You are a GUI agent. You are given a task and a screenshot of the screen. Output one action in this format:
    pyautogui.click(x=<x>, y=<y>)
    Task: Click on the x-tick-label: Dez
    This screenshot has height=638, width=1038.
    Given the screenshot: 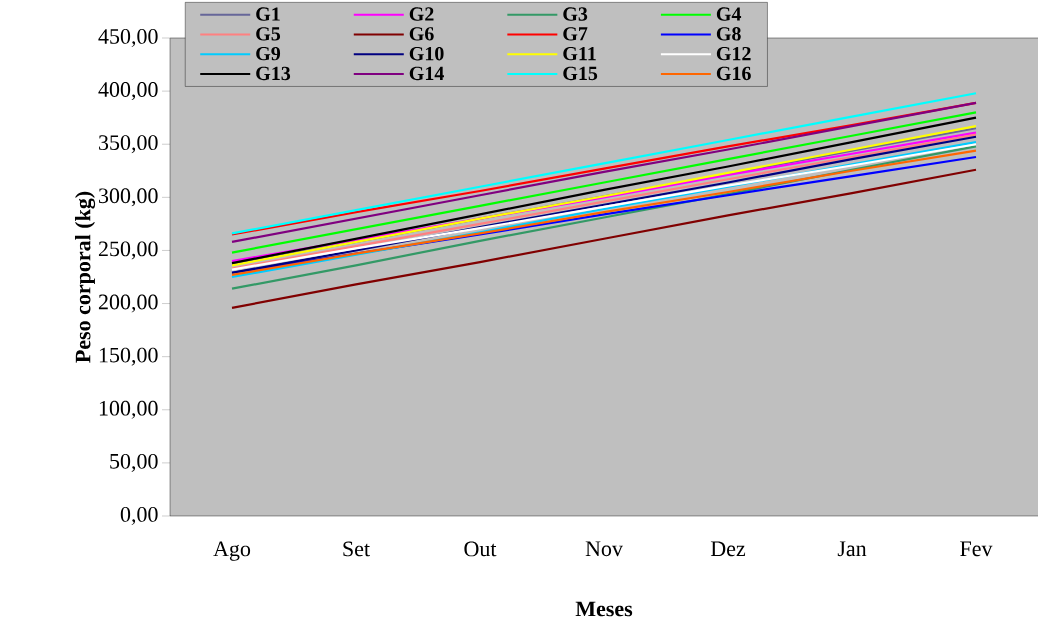 What is the action you would take?
    pyautogui.click(x=728, y=549)
    